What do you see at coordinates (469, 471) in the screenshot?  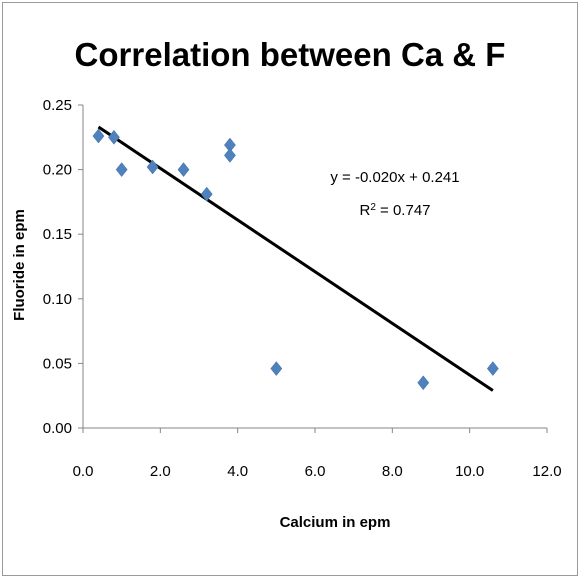 I see `x-tick-label: 10.0` at bounding box center [469, 471].